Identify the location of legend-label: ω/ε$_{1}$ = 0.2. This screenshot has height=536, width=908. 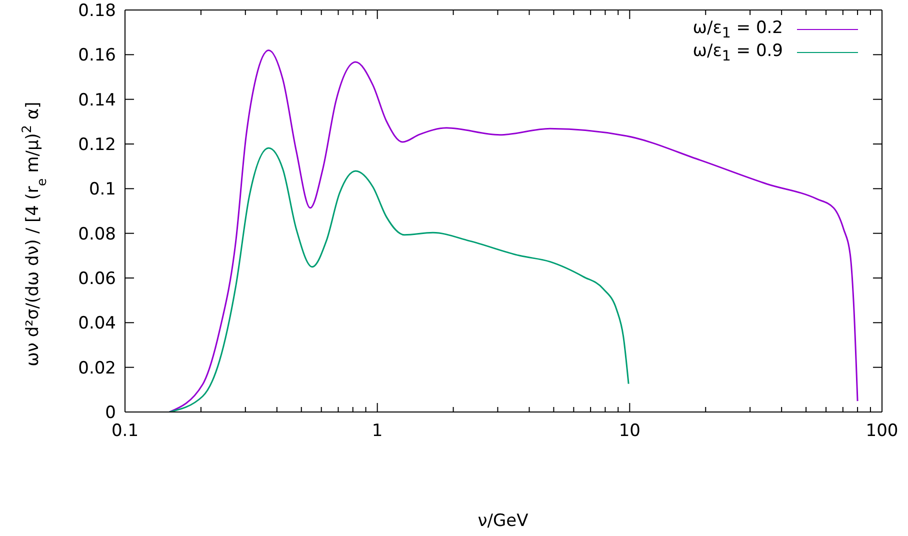
(737, 30).